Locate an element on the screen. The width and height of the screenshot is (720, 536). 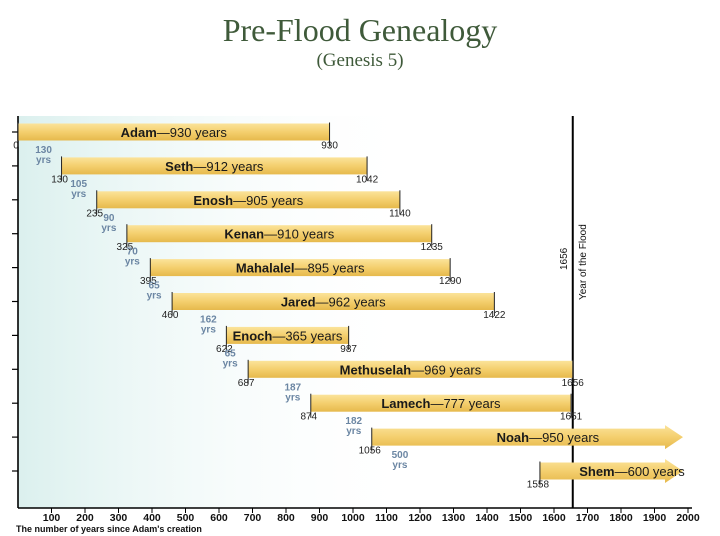
bar-label-span: —600 years is located at coordinates (650, 471).